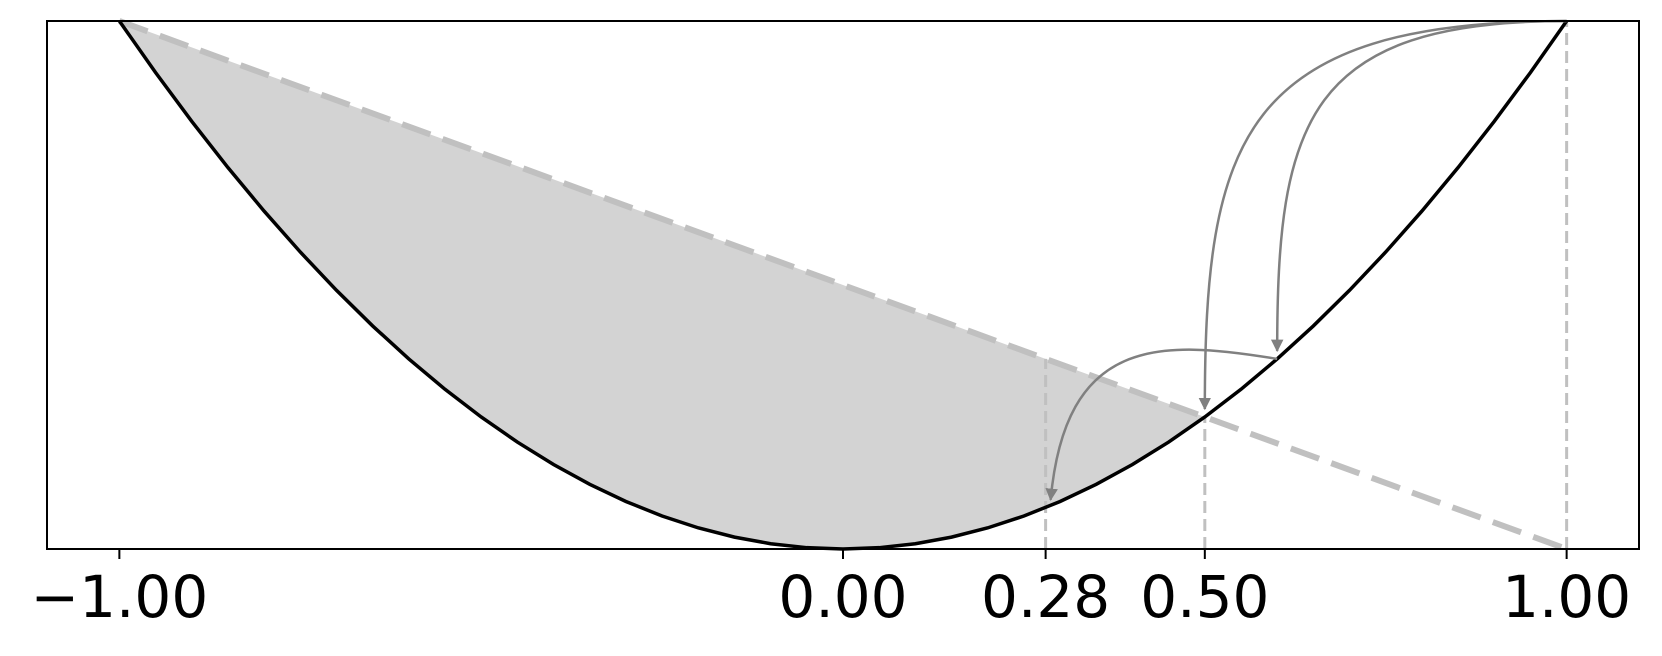 The width and height of the screenshot is (1662, 656). I want to click on x-tick-label: 0.00, so click(842, 597).